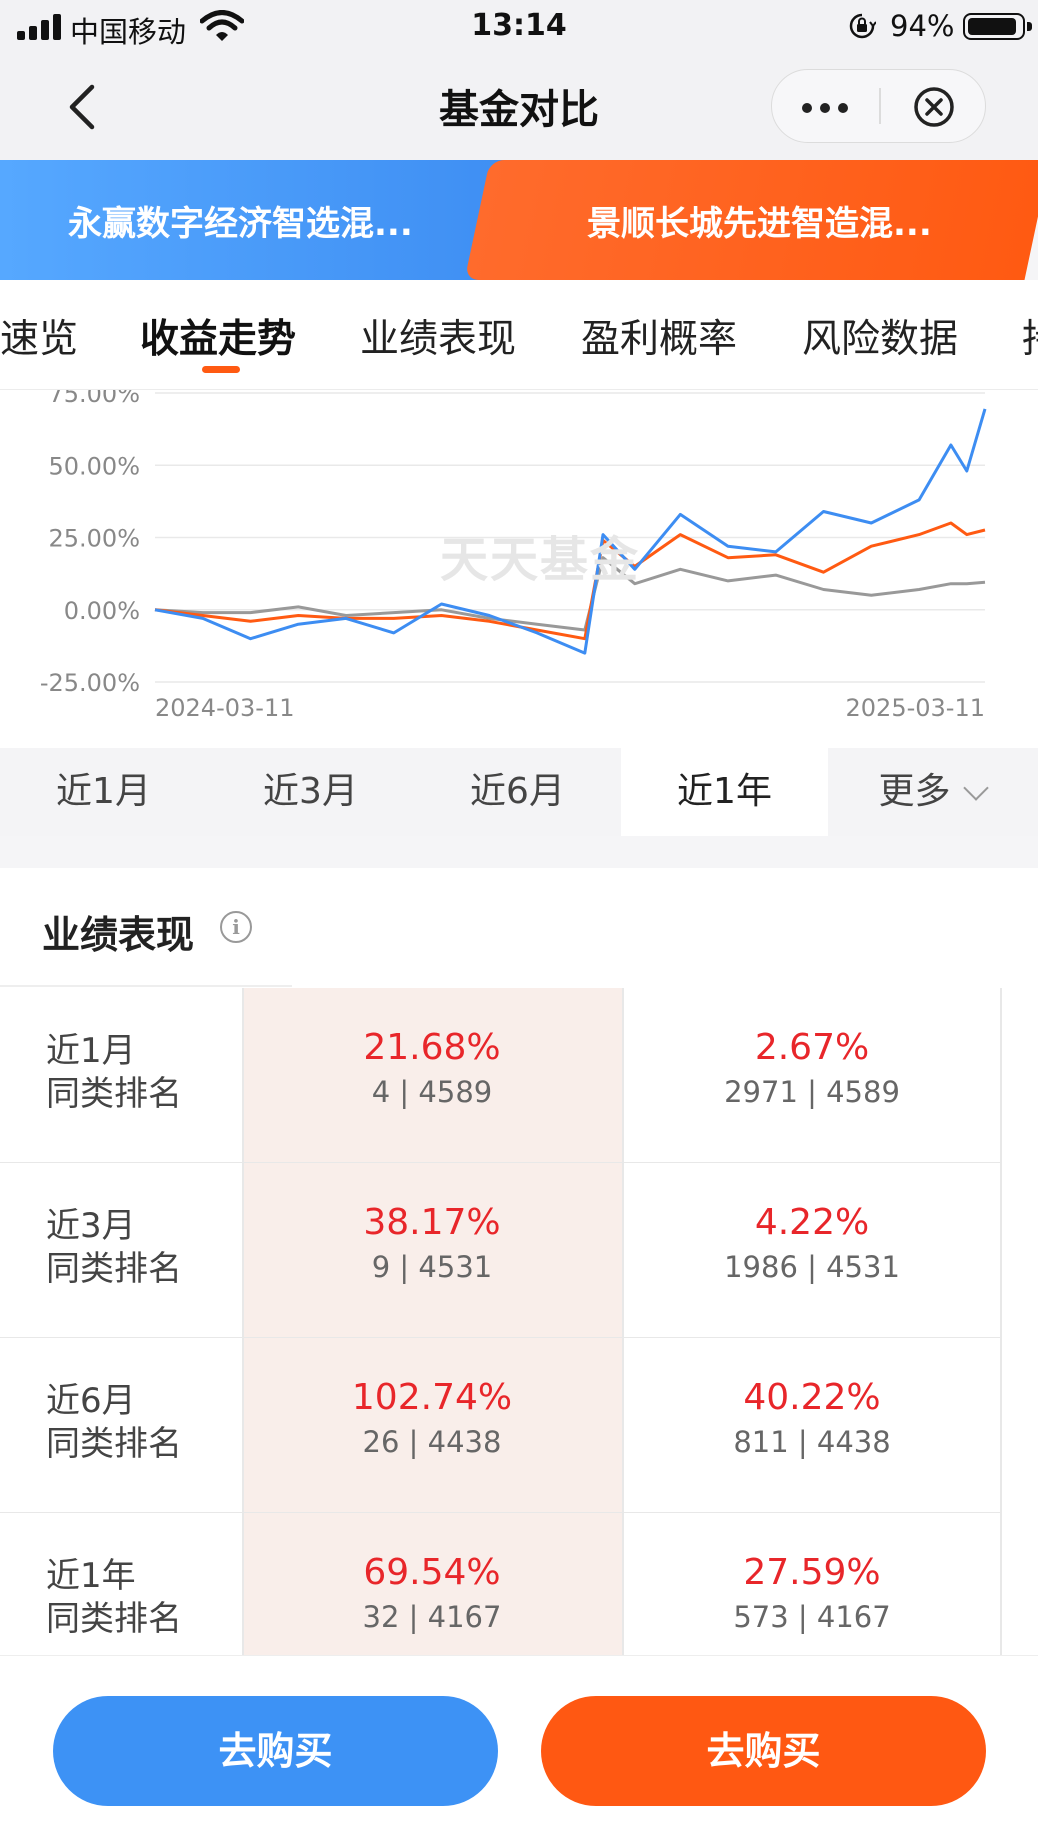 This screenshot has height=1845, width=1038. I want to click on row-period: 近3月, so click(91, 1226).